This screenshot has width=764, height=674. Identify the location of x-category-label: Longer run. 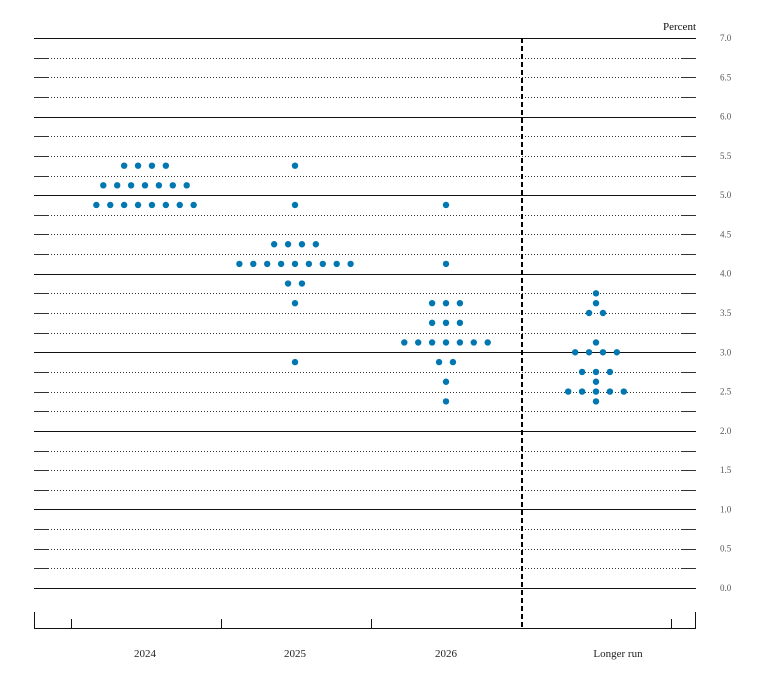
(618, 654).